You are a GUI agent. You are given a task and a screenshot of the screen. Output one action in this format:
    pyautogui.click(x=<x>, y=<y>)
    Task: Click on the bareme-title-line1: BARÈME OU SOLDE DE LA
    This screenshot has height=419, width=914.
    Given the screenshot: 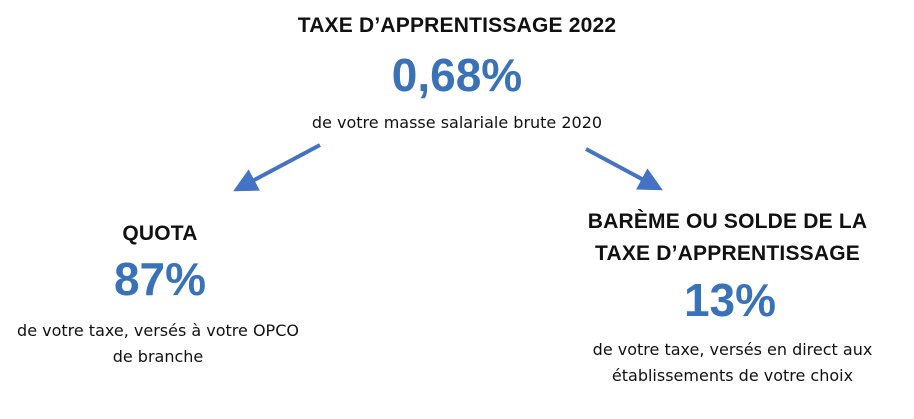 What is the action you would take?
    pyautogui.click(x=727, y=221)
    